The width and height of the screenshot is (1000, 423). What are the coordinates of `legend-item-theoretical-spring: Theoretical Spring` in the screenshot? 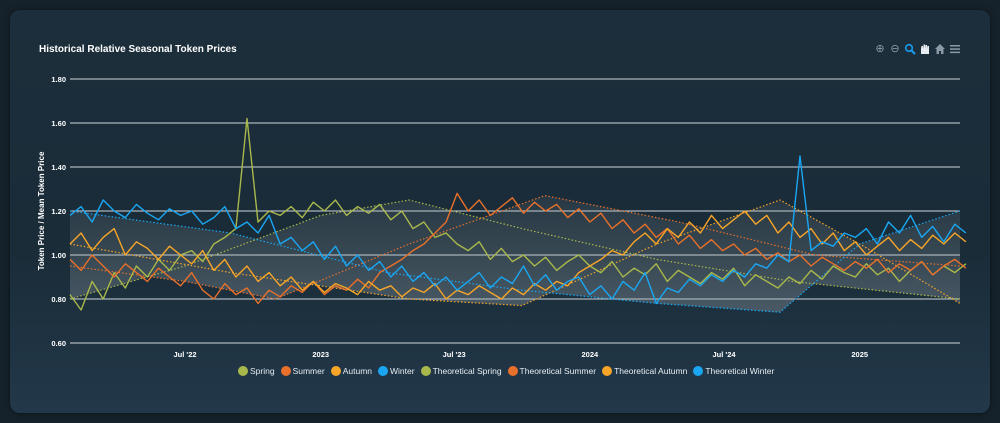 It's located at (461, 371).